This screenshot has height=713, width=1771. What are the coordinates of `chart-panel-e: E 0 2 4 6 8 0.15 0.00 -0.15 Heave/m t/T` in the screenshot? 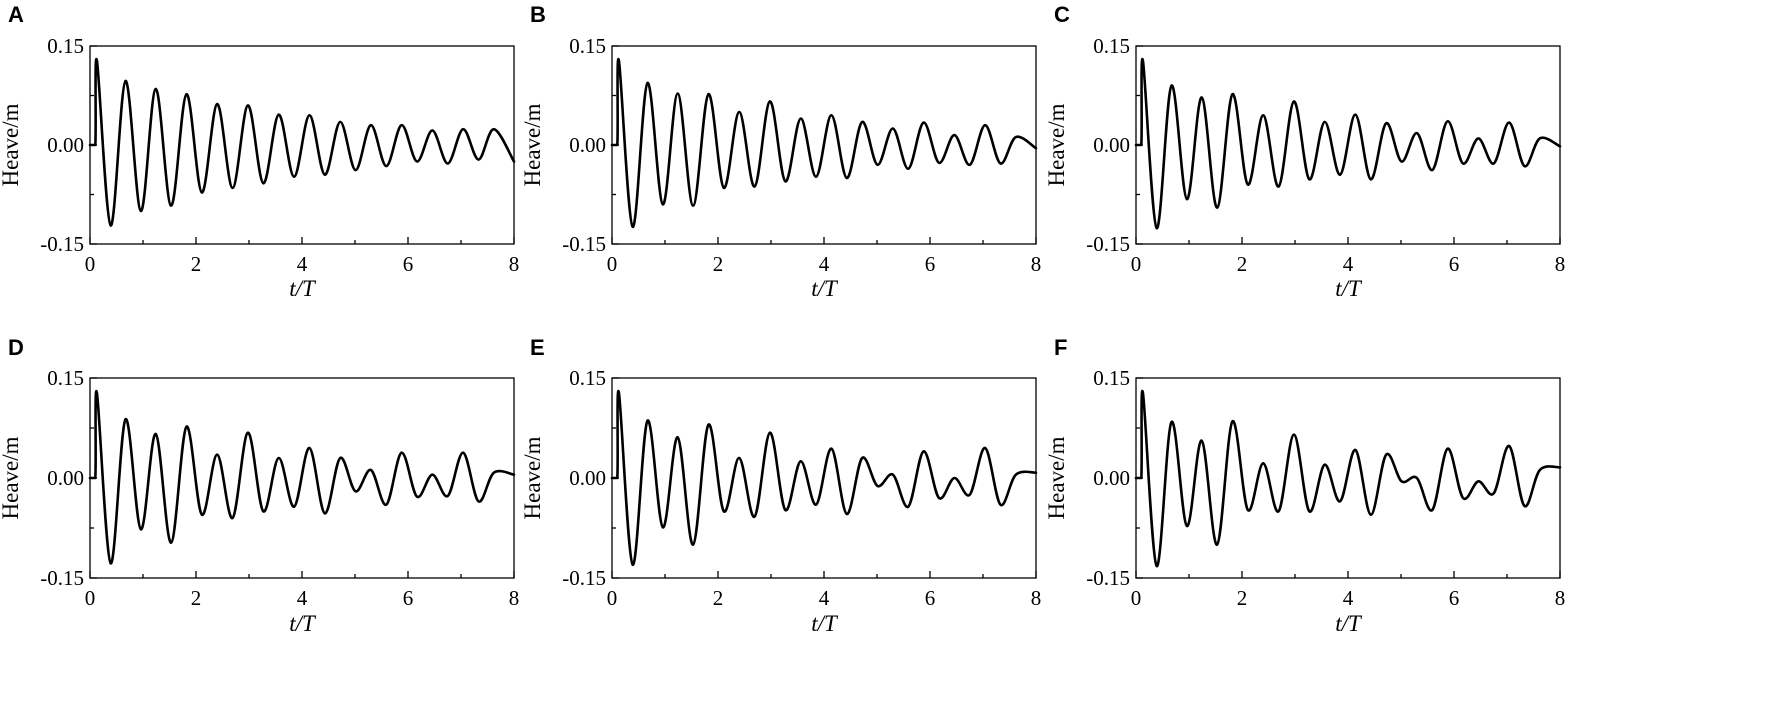 It's located at (780, 485).